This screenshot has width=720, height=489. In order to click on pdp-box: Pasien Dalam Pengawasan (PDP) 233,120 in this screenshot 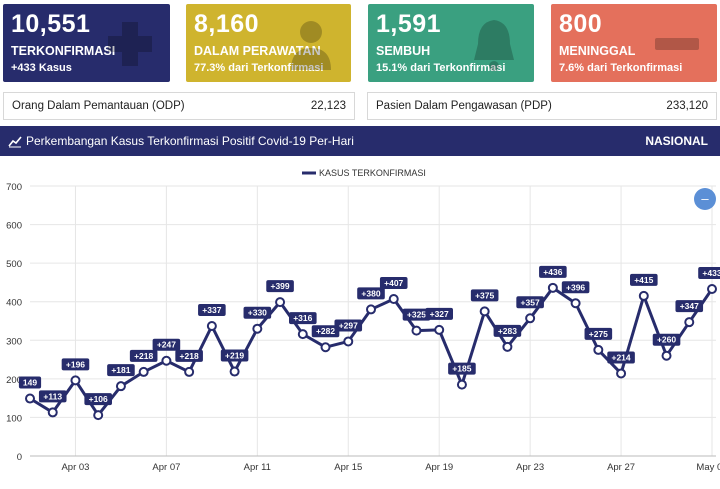, I will do `click(542, 106)`.